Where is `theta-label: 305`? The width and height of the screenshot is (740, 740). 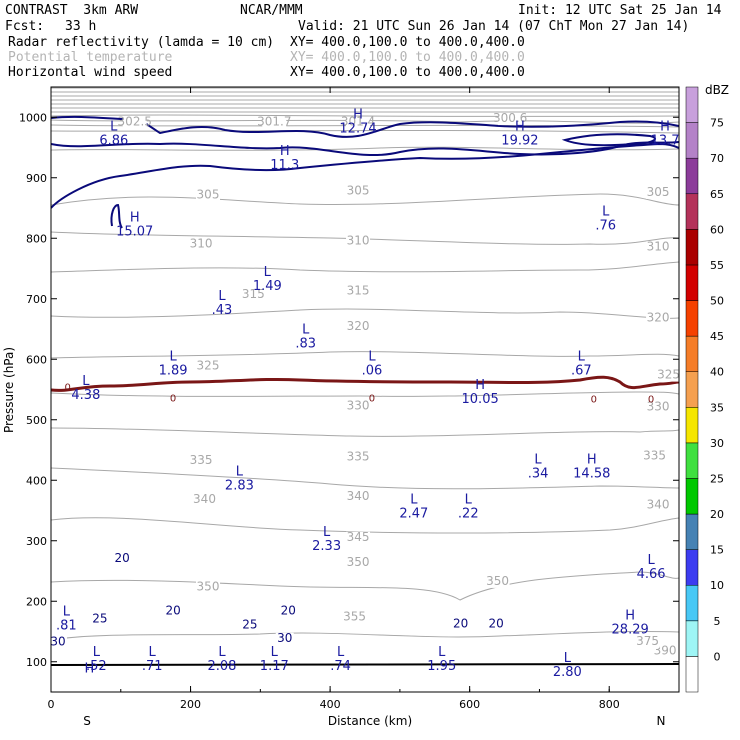 theta-label: 305 is located at coordinates (658, 192).